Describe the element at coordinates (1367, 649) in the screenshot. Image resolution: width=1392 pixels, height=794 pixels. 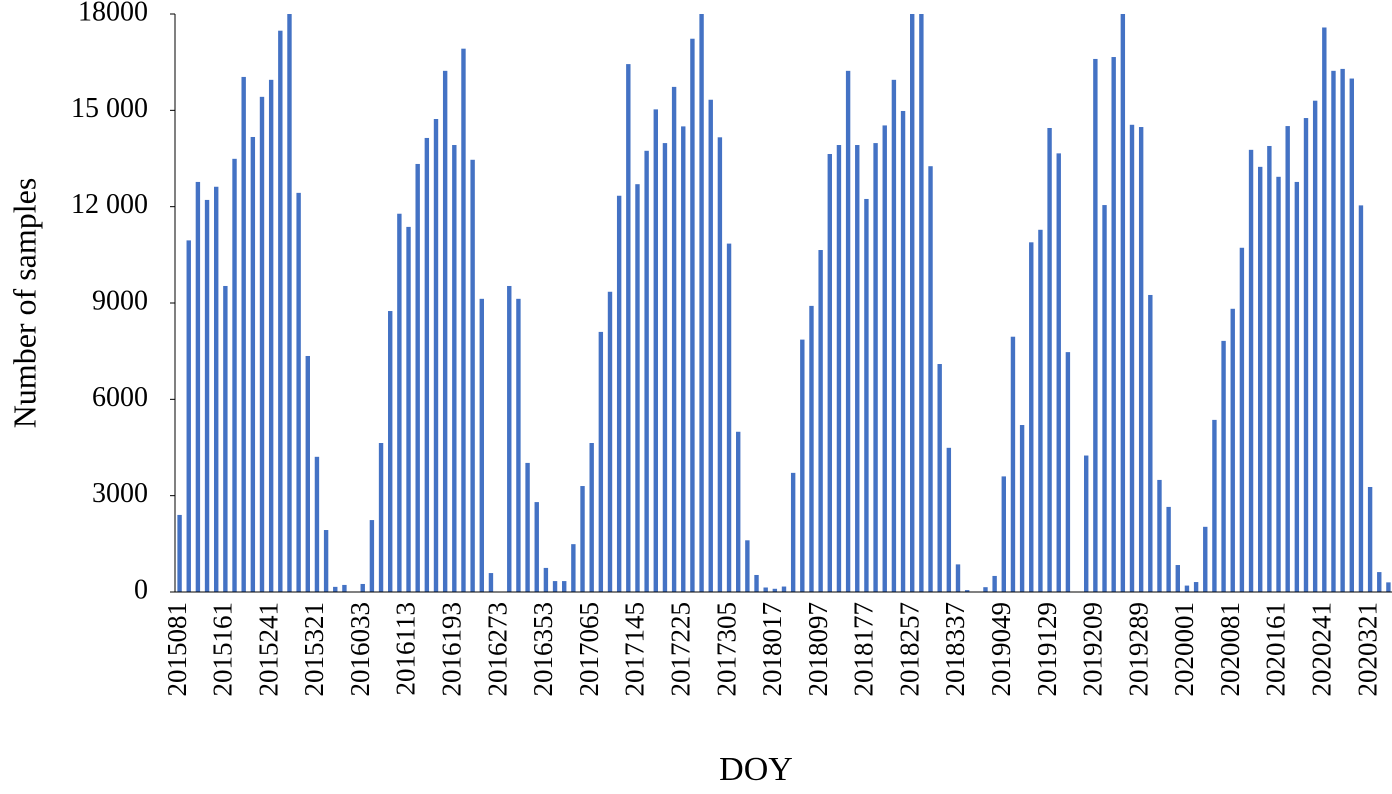
I see `x-tick-label: 2020321` at that location.